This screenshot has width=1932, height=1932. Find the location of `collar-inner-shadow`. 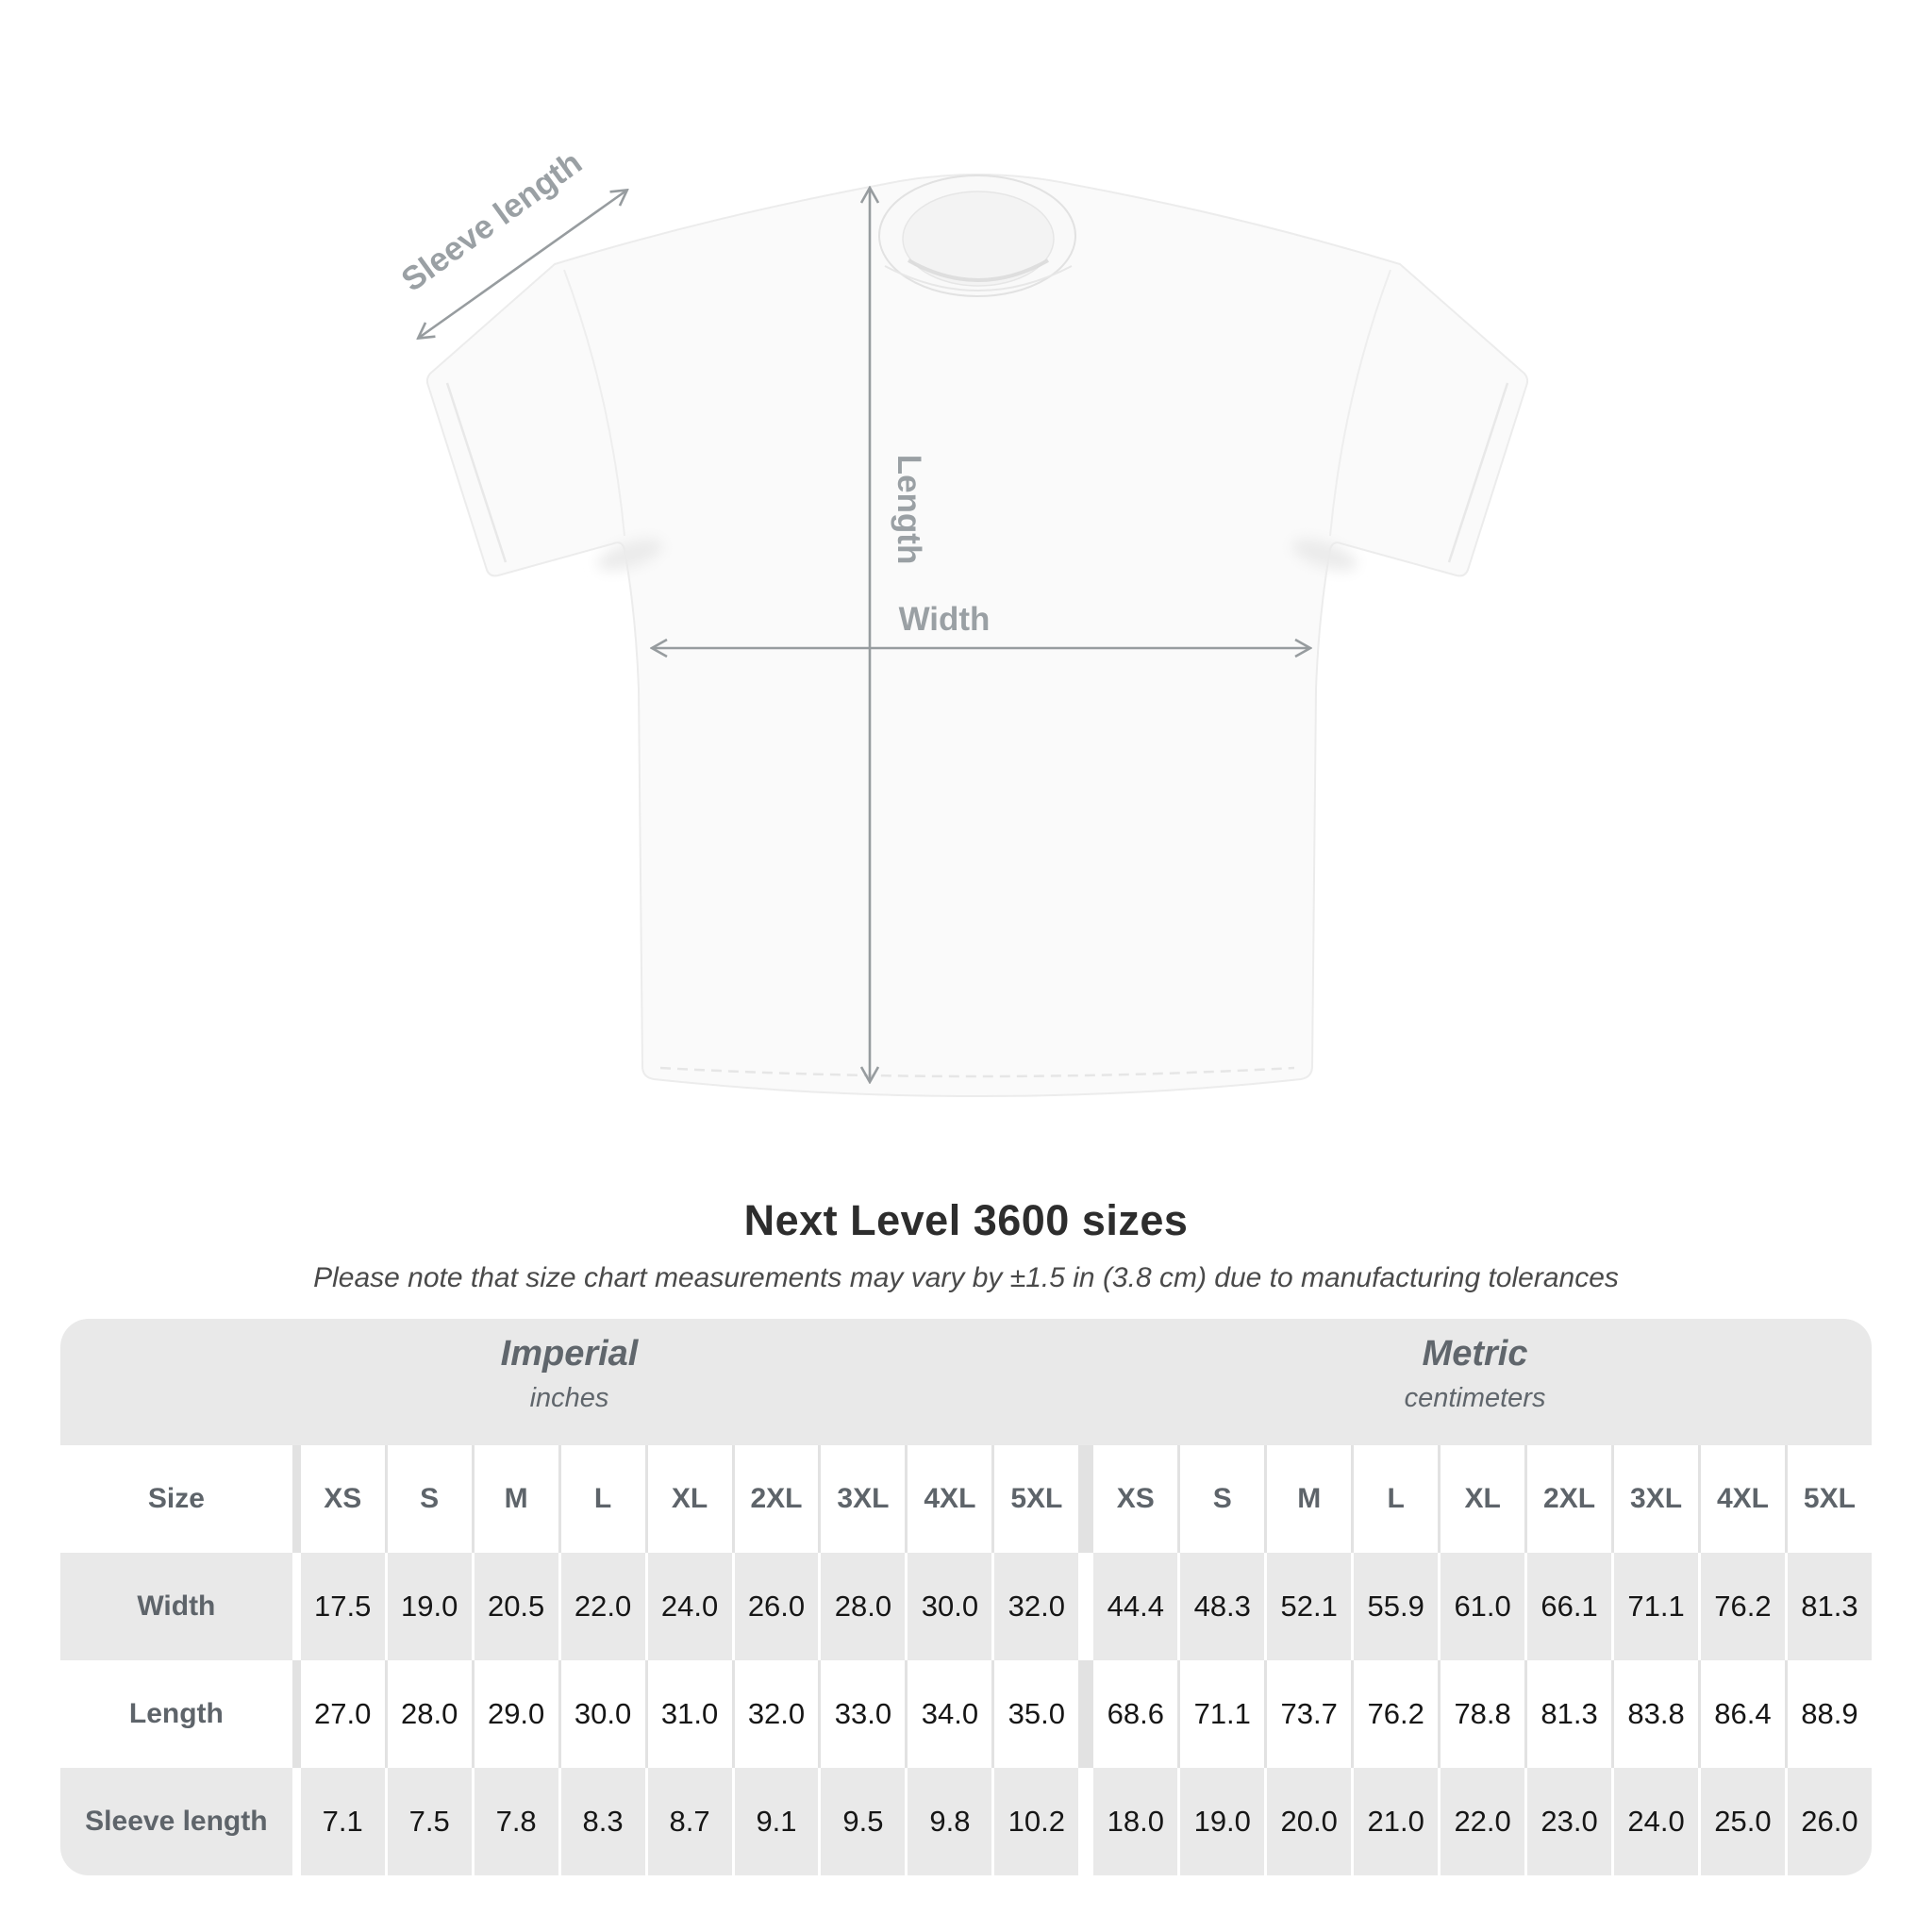

collar-inner-shadow is located at coordinates (979, 270).